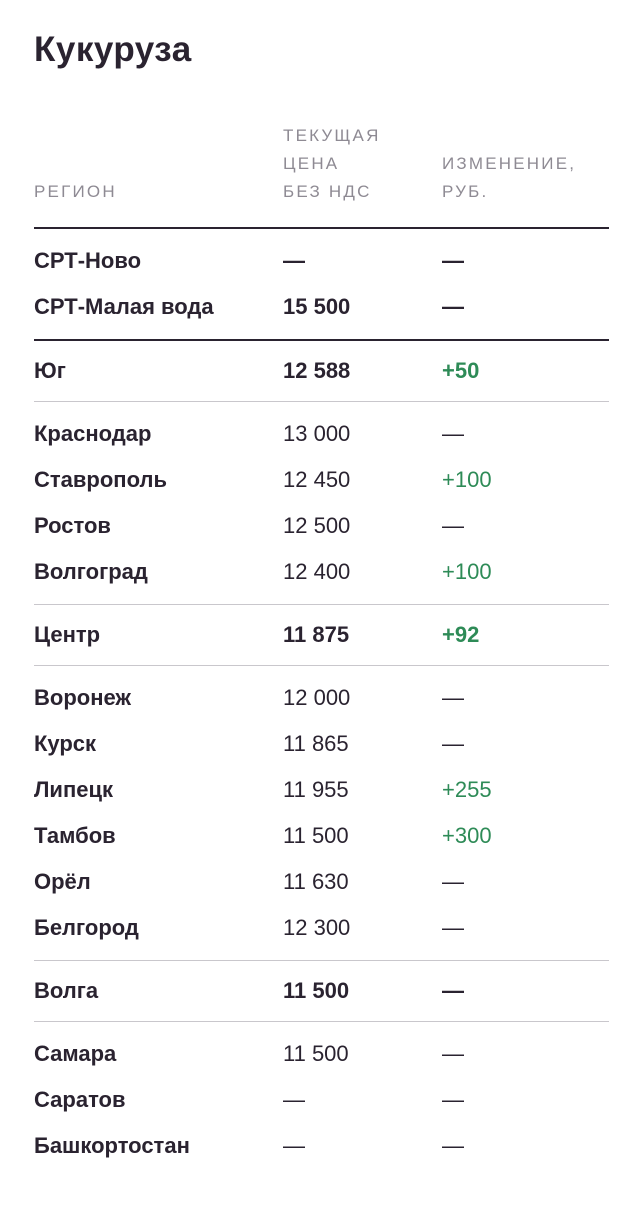 The image size is (641, 1208). I want to click on price-value: 12 400, so click(317, 571).